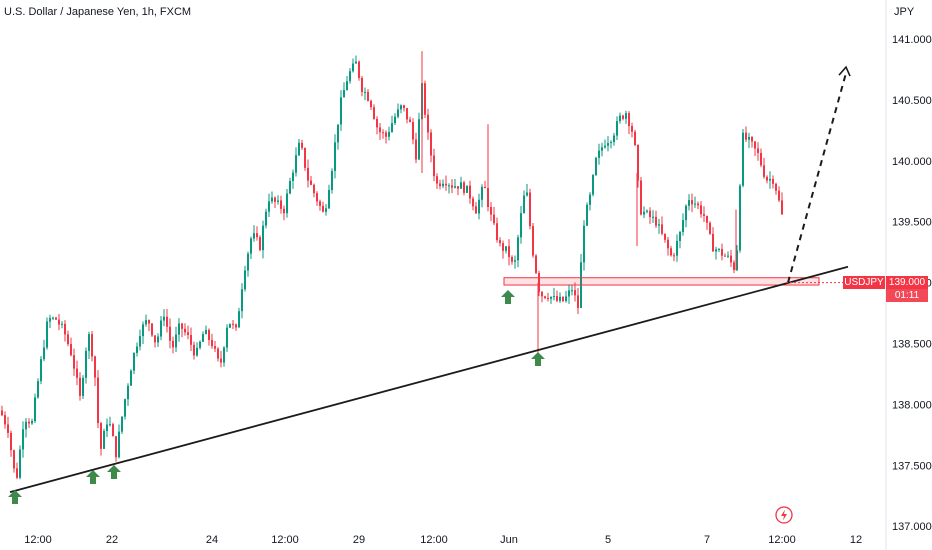 The height and width of the screenshot is (550, 932). What do you see at coordinates (912, 527) in the screenshot?
I see `y-tick-label: 137.000` at bounding box center [912, 527].